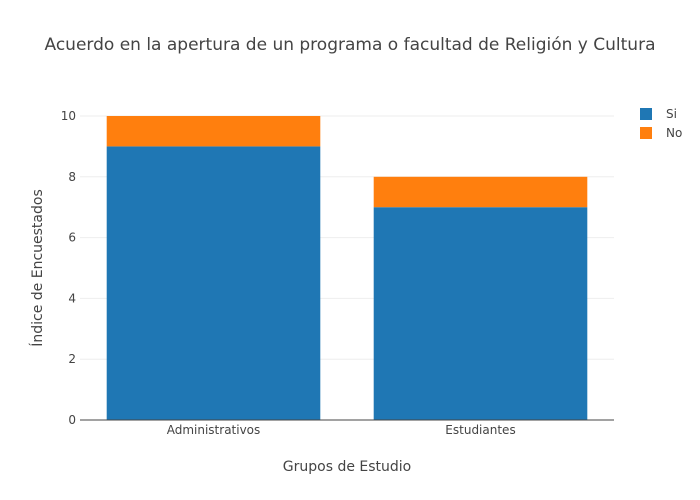  I want to click on x-tick-label: Estudiantes, so click(480, 430).